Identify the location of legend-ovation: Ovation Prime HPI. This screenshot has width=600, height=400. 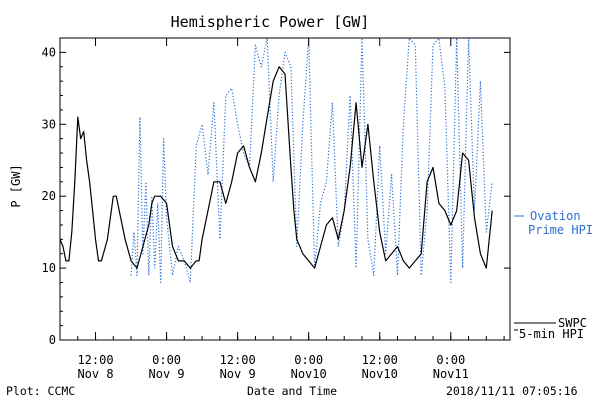
(553, 223).